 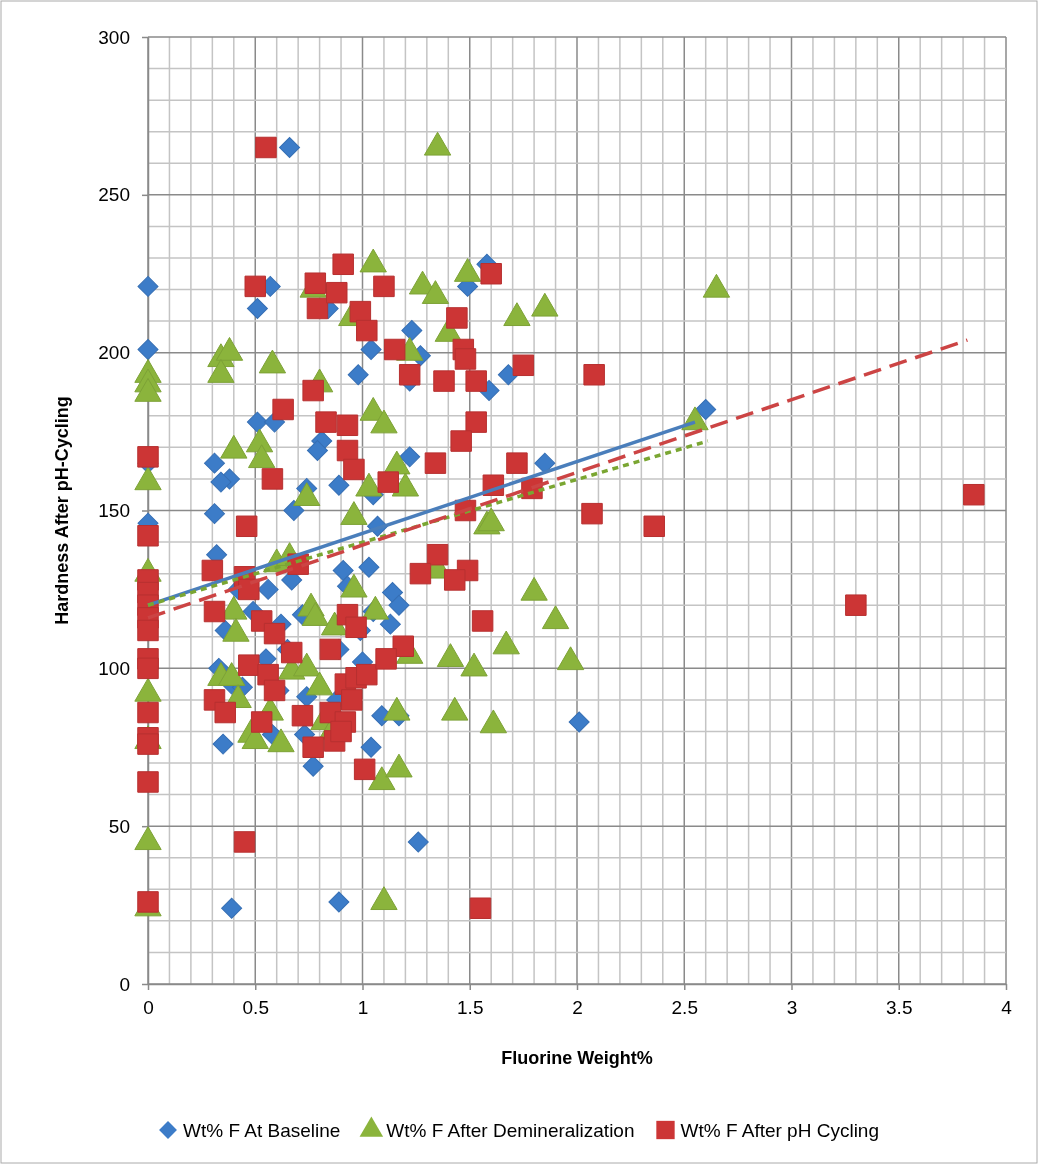 I want to click on x-tick-label: 2.5, so click(x=684, y=1007).